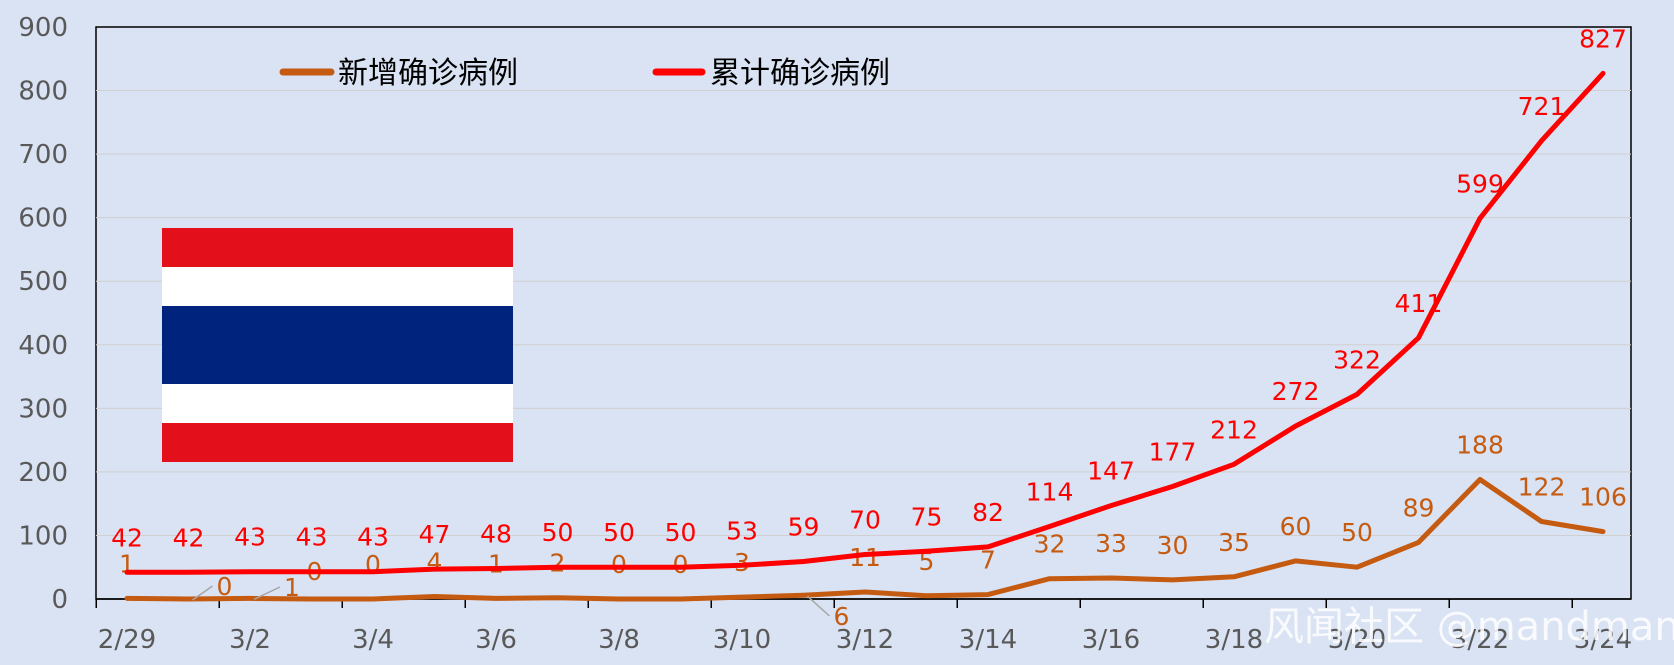 The height and width of the screenshot is (665, 1674). I want to click on x-tick-label: 2/29, so click(127, 640).